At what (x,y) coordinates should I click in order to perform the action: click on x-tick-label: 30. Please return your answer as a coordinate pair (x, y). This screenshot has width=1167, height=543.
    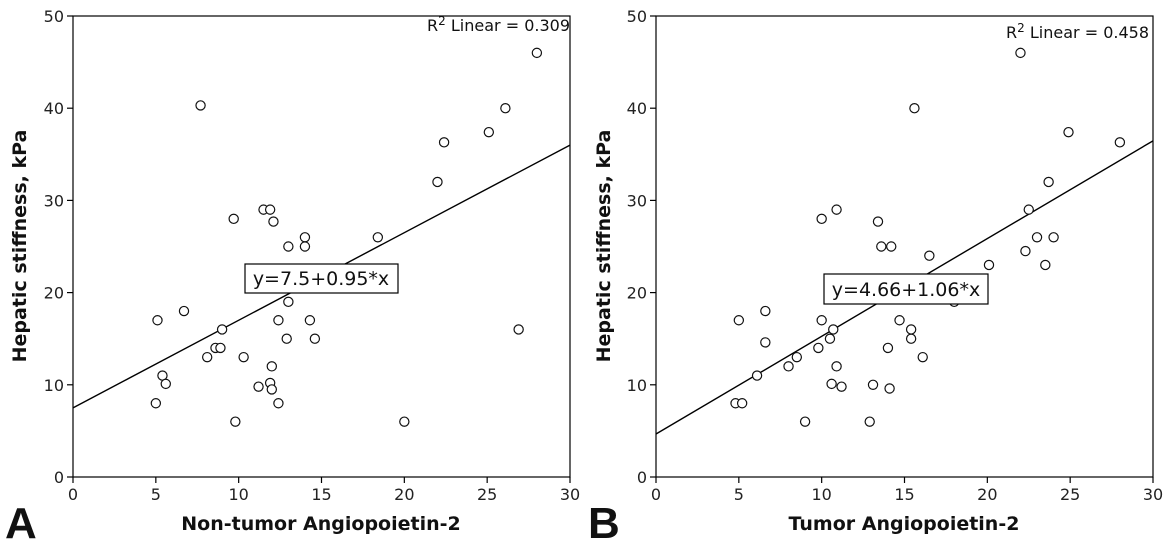
    Looking at the image, I should click on (1153, 494).